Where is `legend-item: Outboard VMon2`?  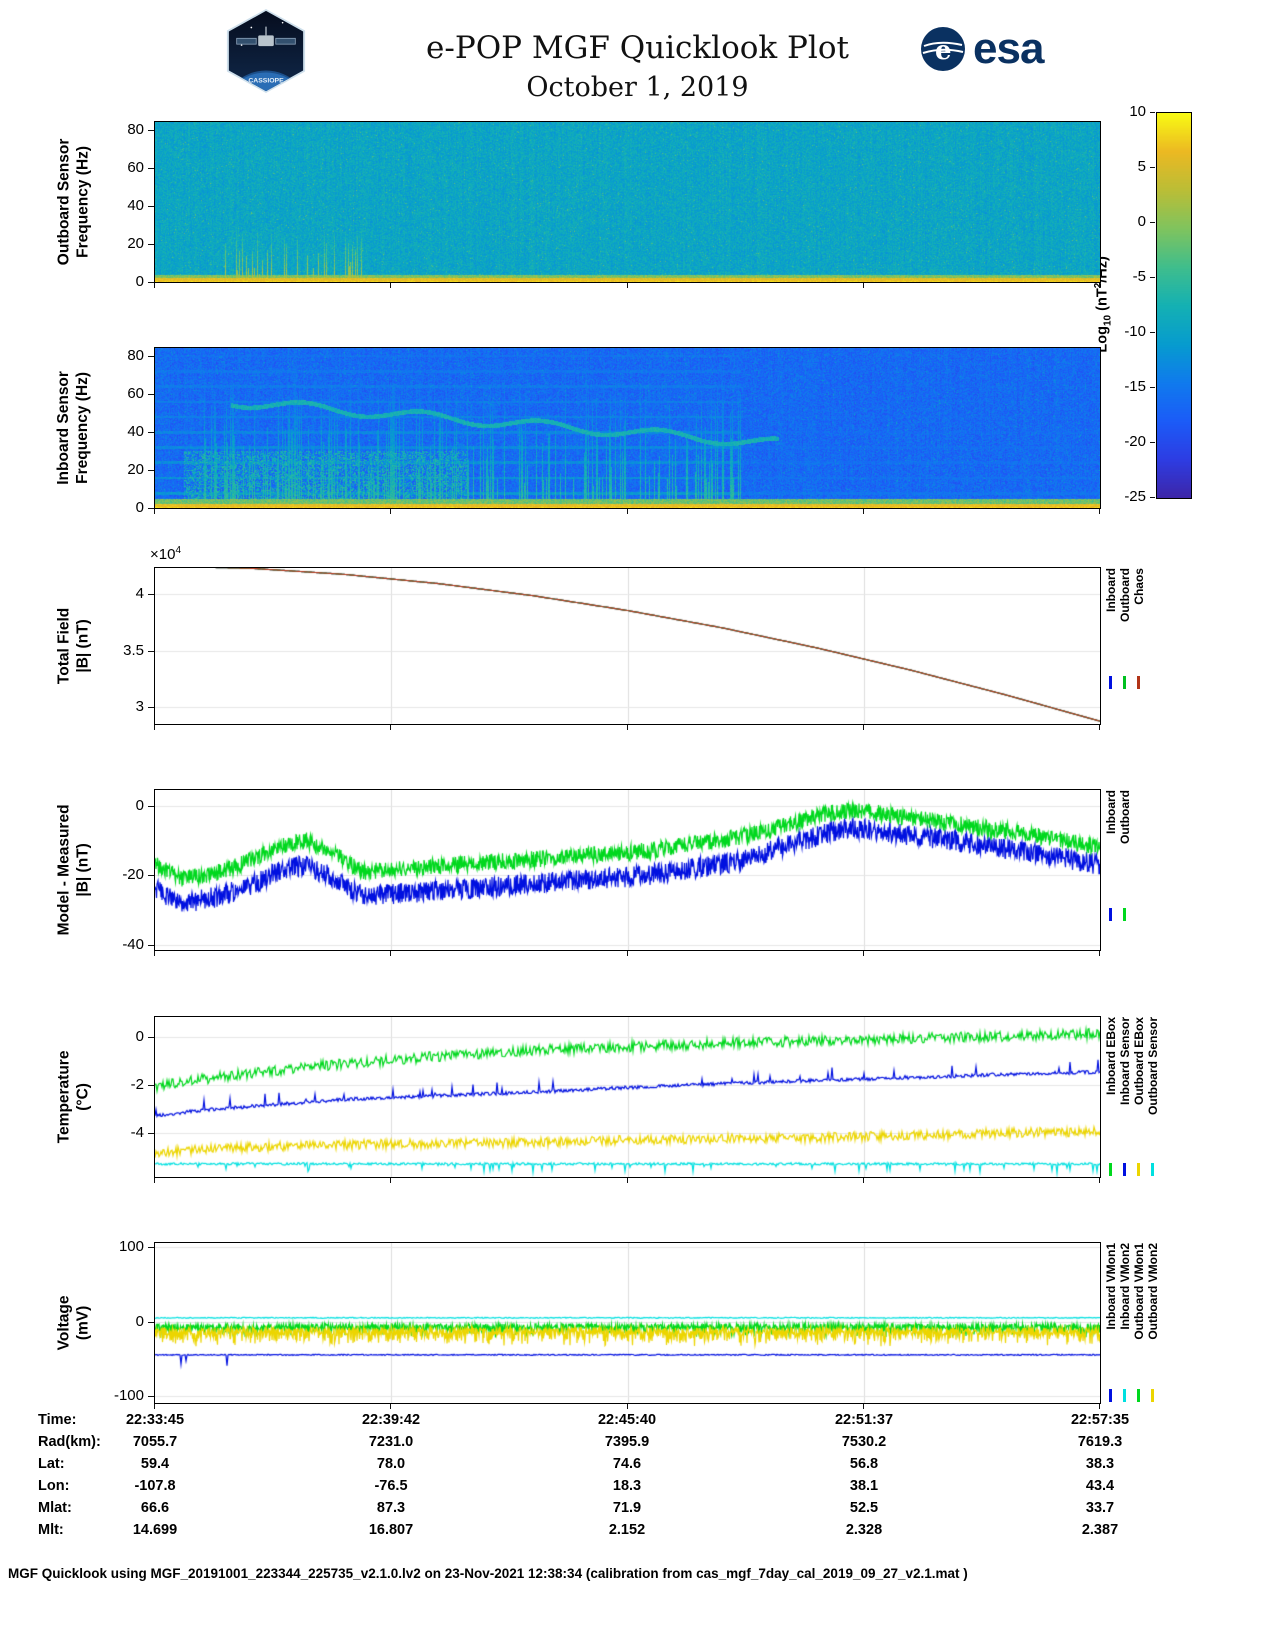
legend-item: Outboard VMon2 is located at coordinates (1153, 1323).